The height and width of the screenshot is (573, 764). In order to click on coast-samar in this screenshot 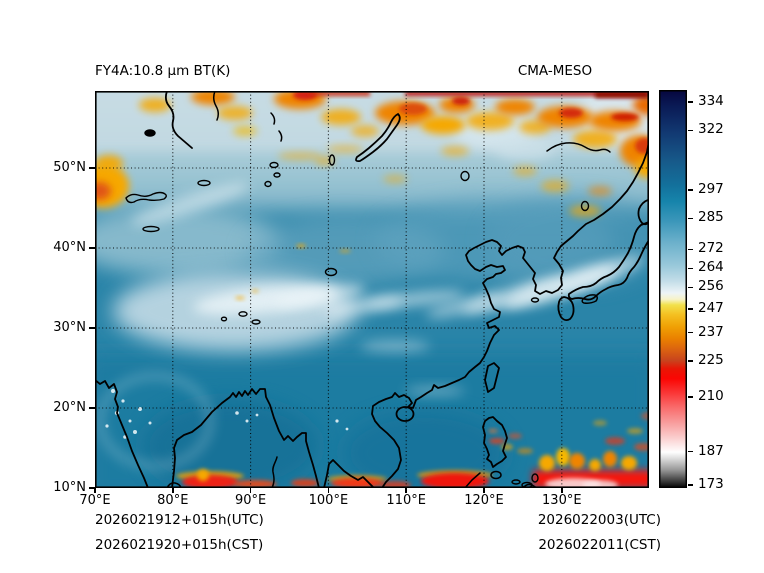, I will do `click(535, 478)`.